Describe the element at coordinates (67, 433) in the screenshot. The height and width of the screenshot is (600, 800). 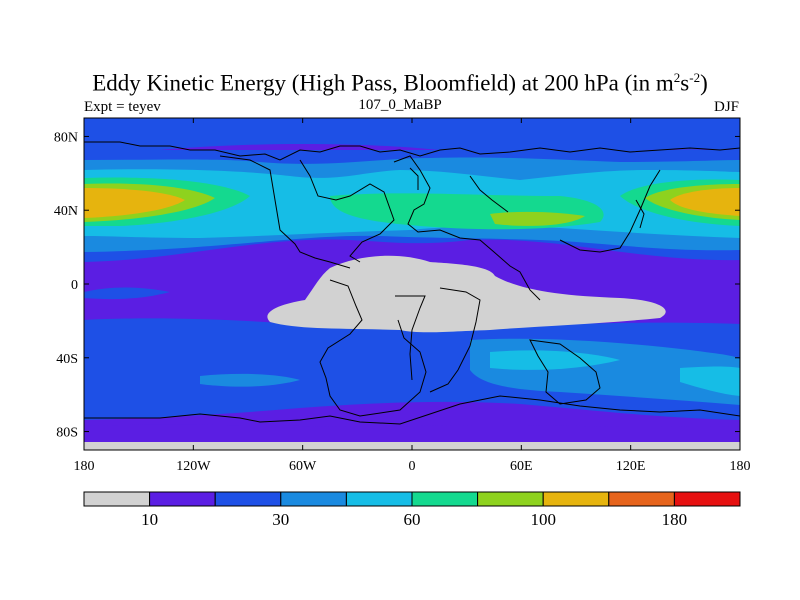
I see `y-tick-label: 80S` at that location.